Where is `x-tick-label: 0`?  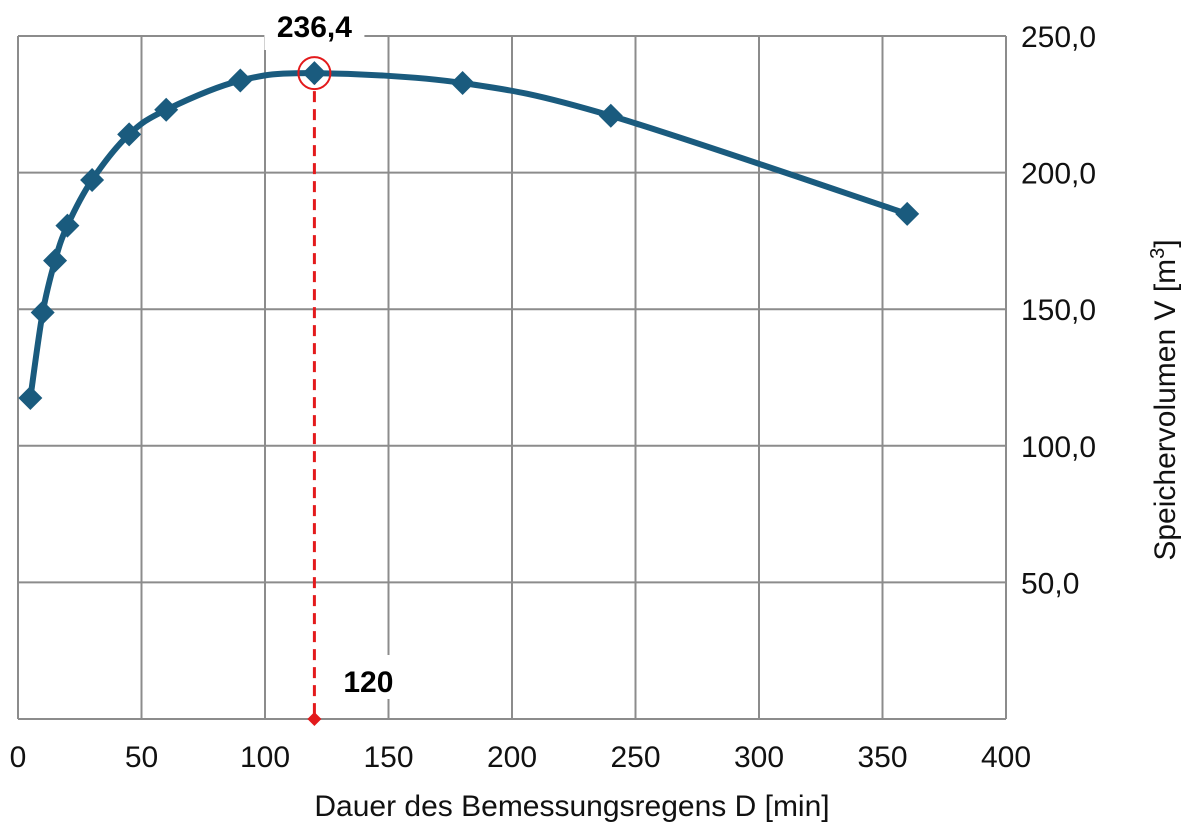 x-tick-label: 0 is located at coordinates (18, 757).